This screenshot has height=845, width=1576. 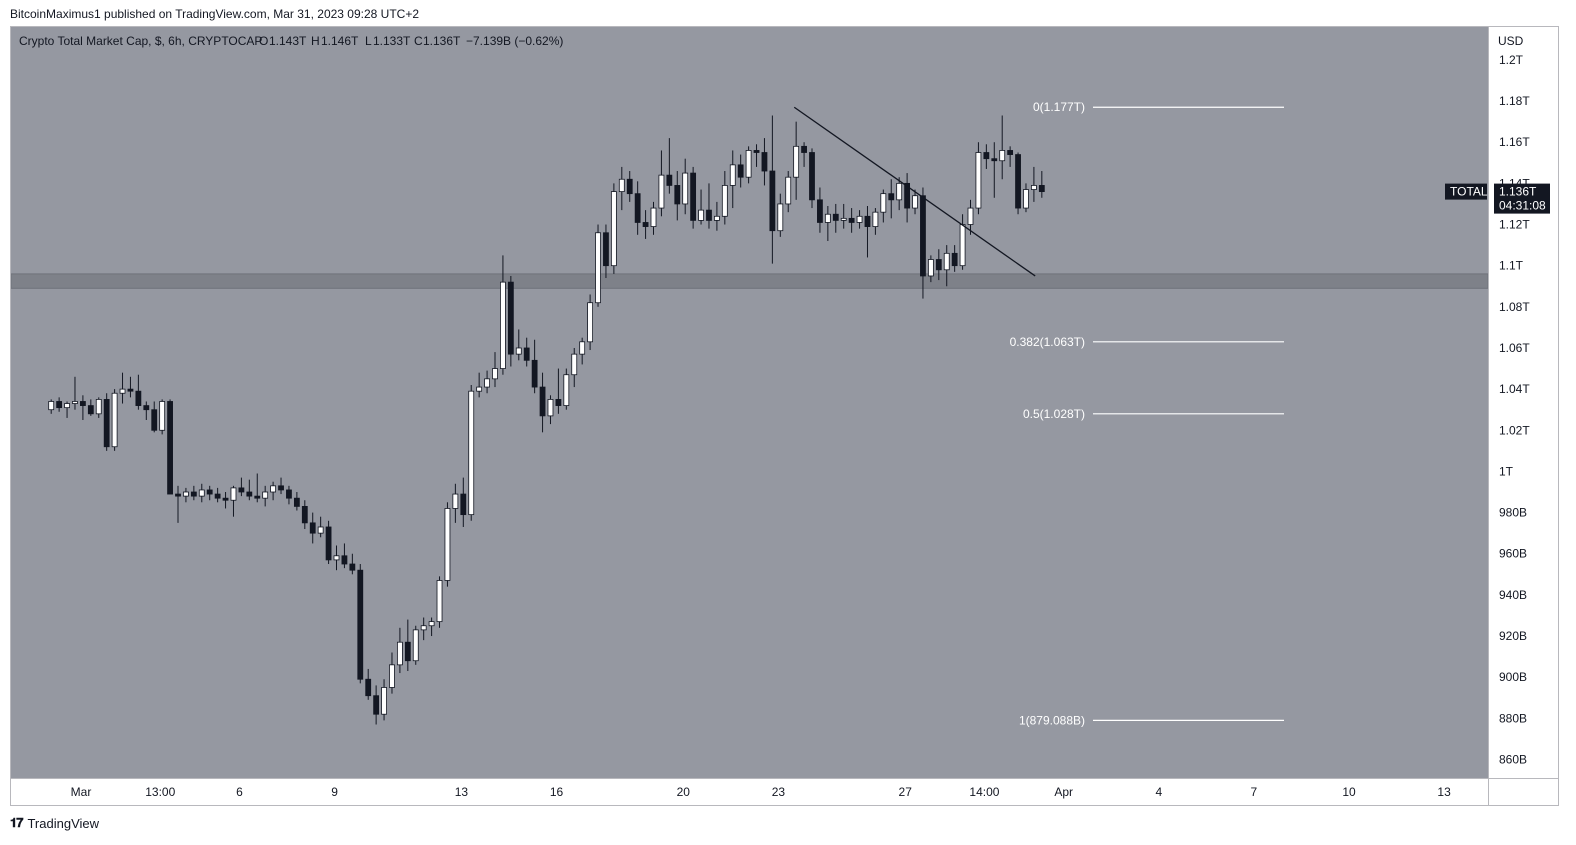 I want to click on tradingview-logo: 𝟏𝟕 TradingView, so click(x=54, y=823).